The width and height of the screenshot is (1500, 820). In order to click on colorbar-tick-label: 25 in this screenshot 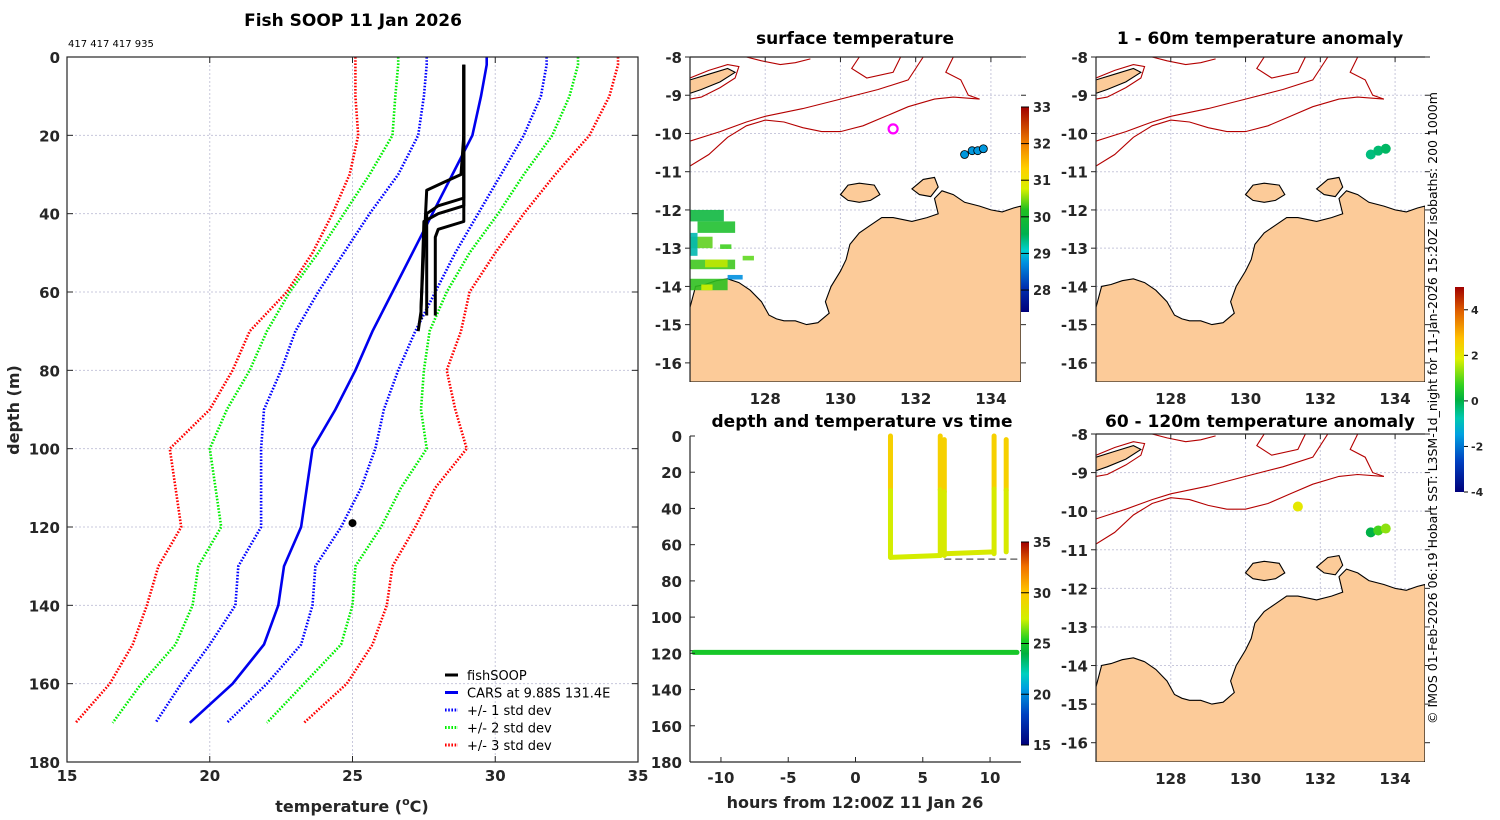, I will do `click(1042, 645)`.